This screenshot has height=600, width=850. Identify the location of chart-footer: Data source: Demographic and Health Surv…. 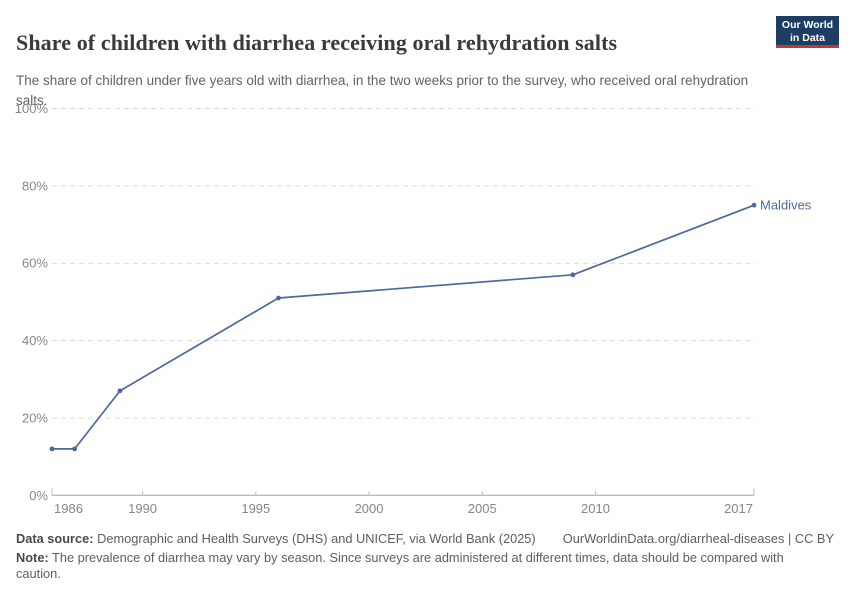
(425, 556).